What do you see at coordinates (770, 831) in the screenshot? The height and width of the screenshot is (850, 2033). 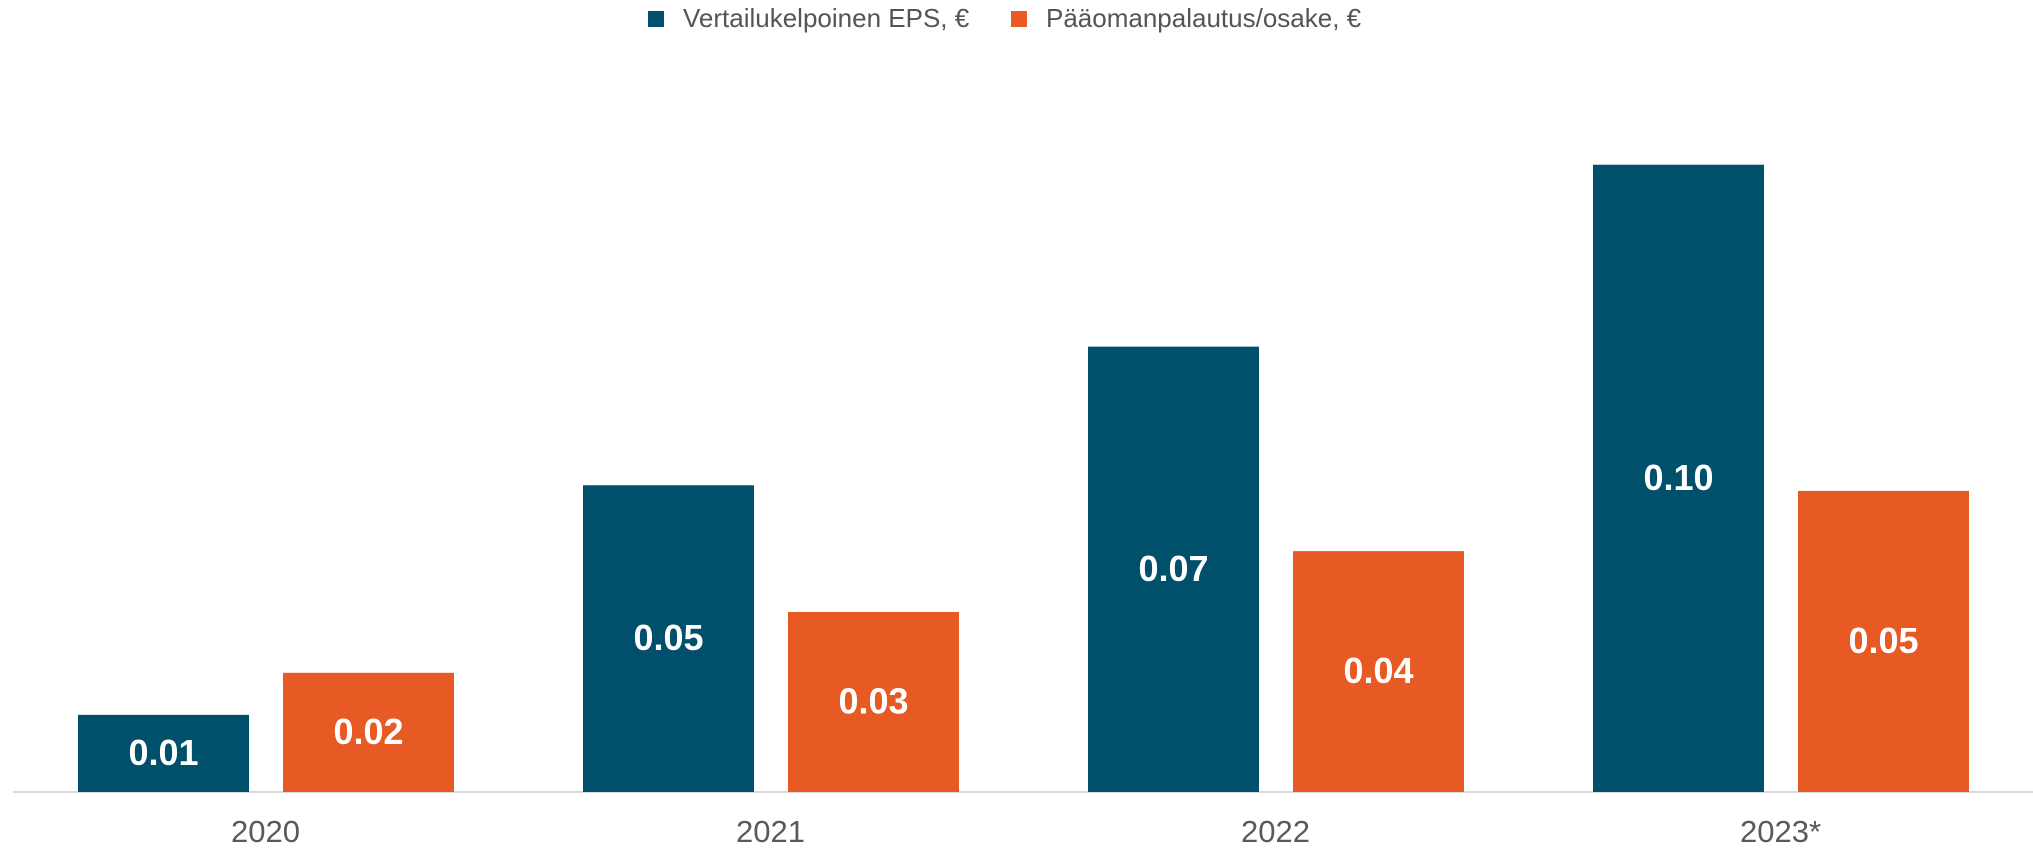 I see `x-tick-label: 2021` at bounding box center [770, 831].